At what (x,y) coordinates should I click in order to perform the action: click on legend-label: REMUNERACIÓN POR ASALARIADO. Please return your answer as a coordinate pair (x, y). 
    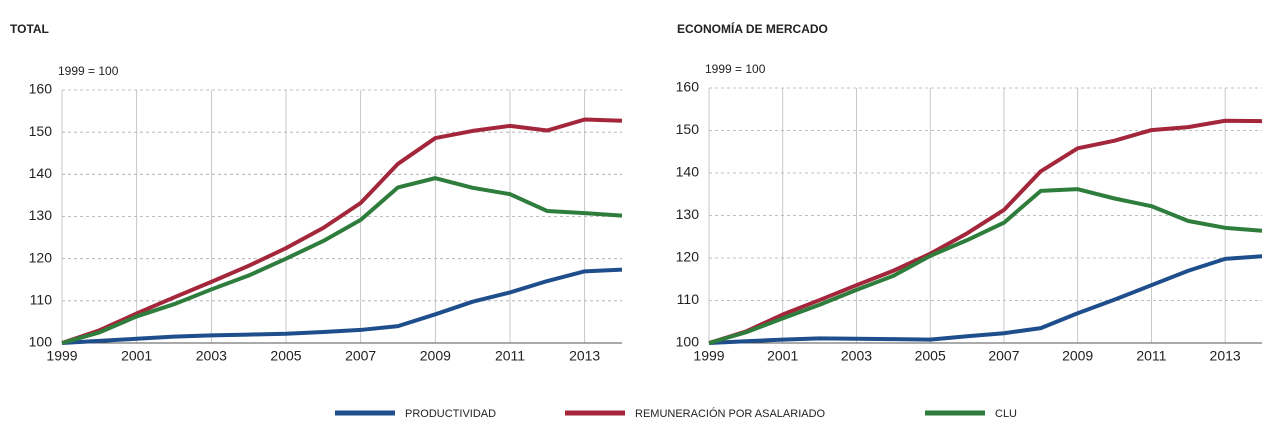
    Looking at the image, I should click on (730, 413).